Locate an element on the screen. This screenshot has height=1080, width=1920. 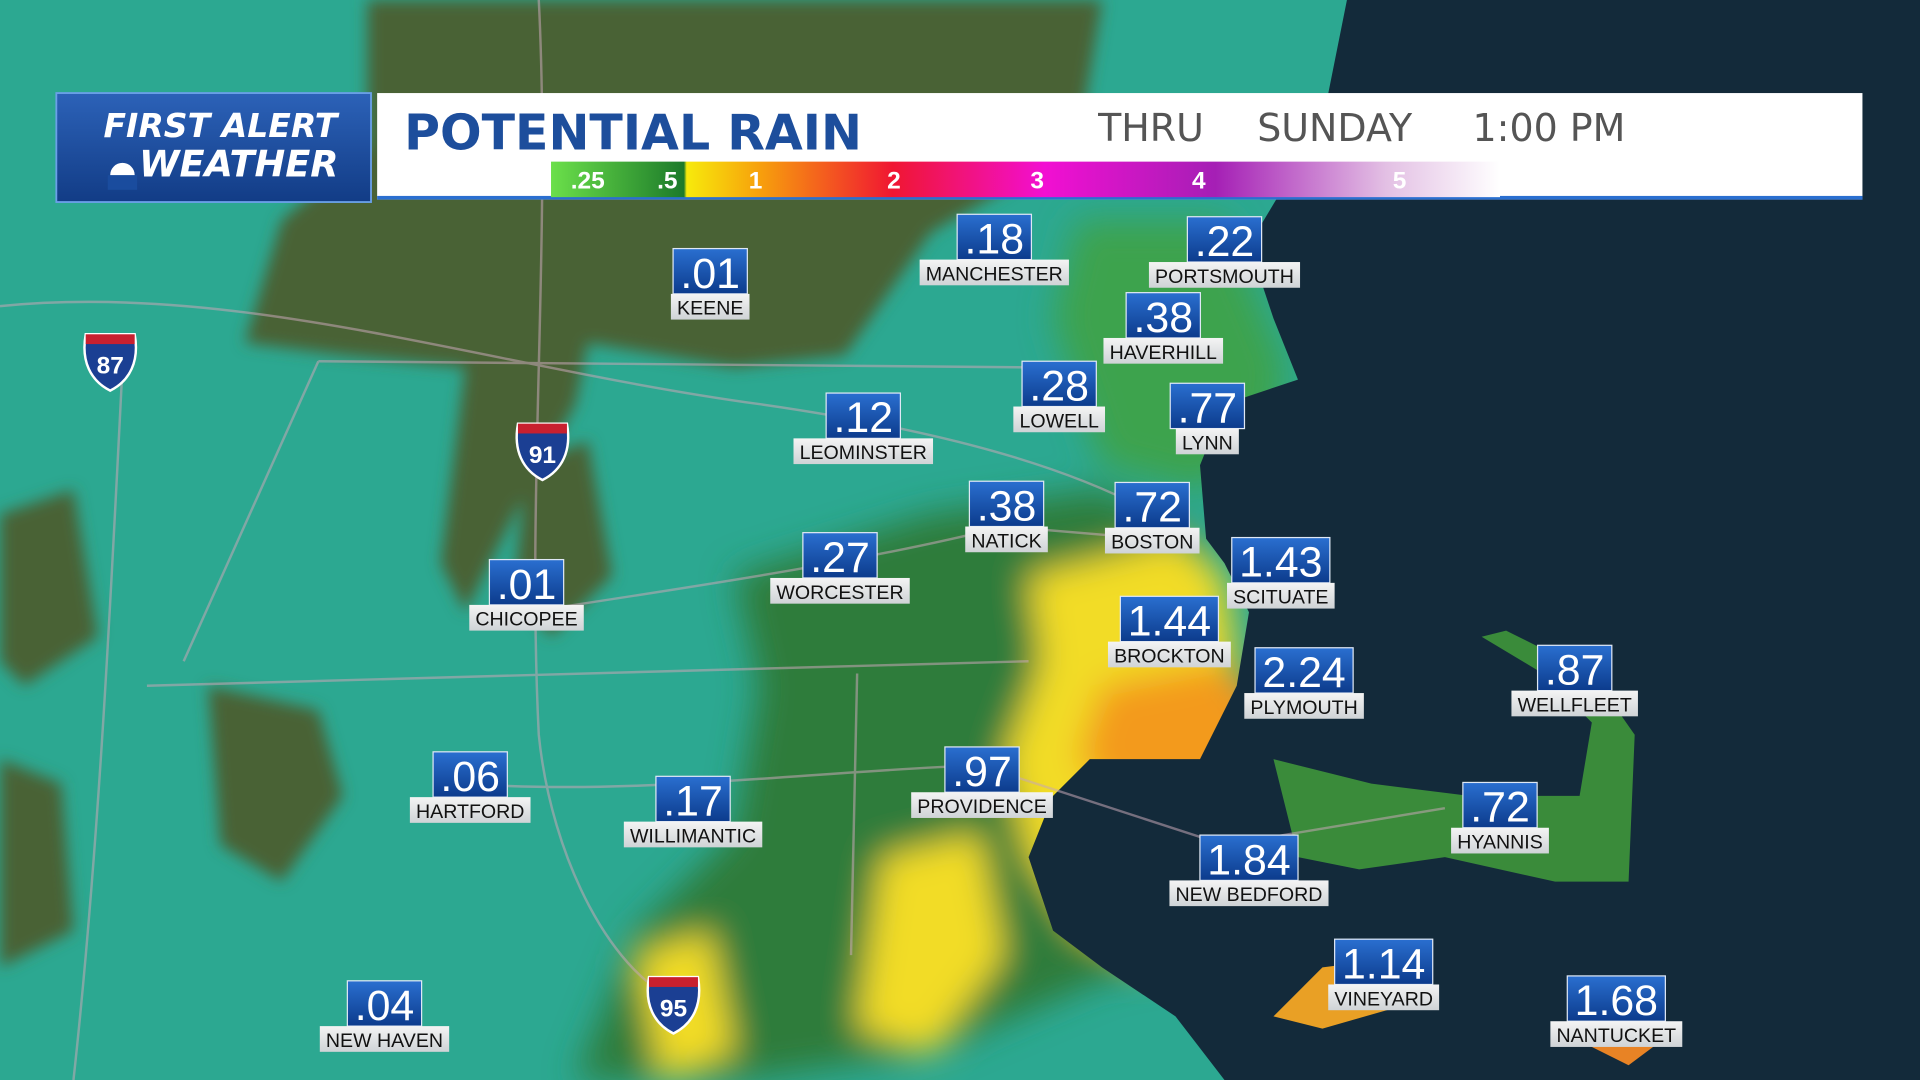
amount: .12 is located at coordinates (863, 418).